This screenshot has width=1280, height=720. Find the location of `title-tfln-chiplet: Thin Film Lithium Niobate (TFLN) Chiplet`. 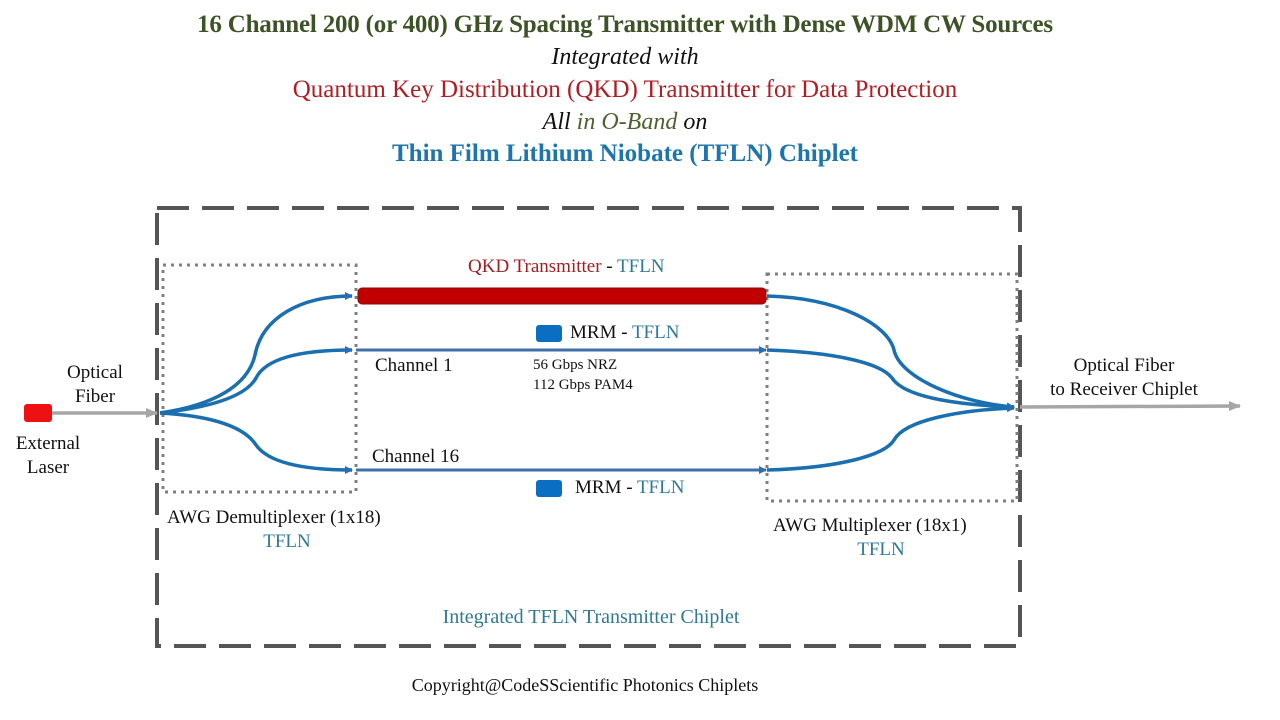

title-tfln-chiplet: Thin Film Lithium Niobate (TFLN) Chiplet is located at coordinates (624, 153).